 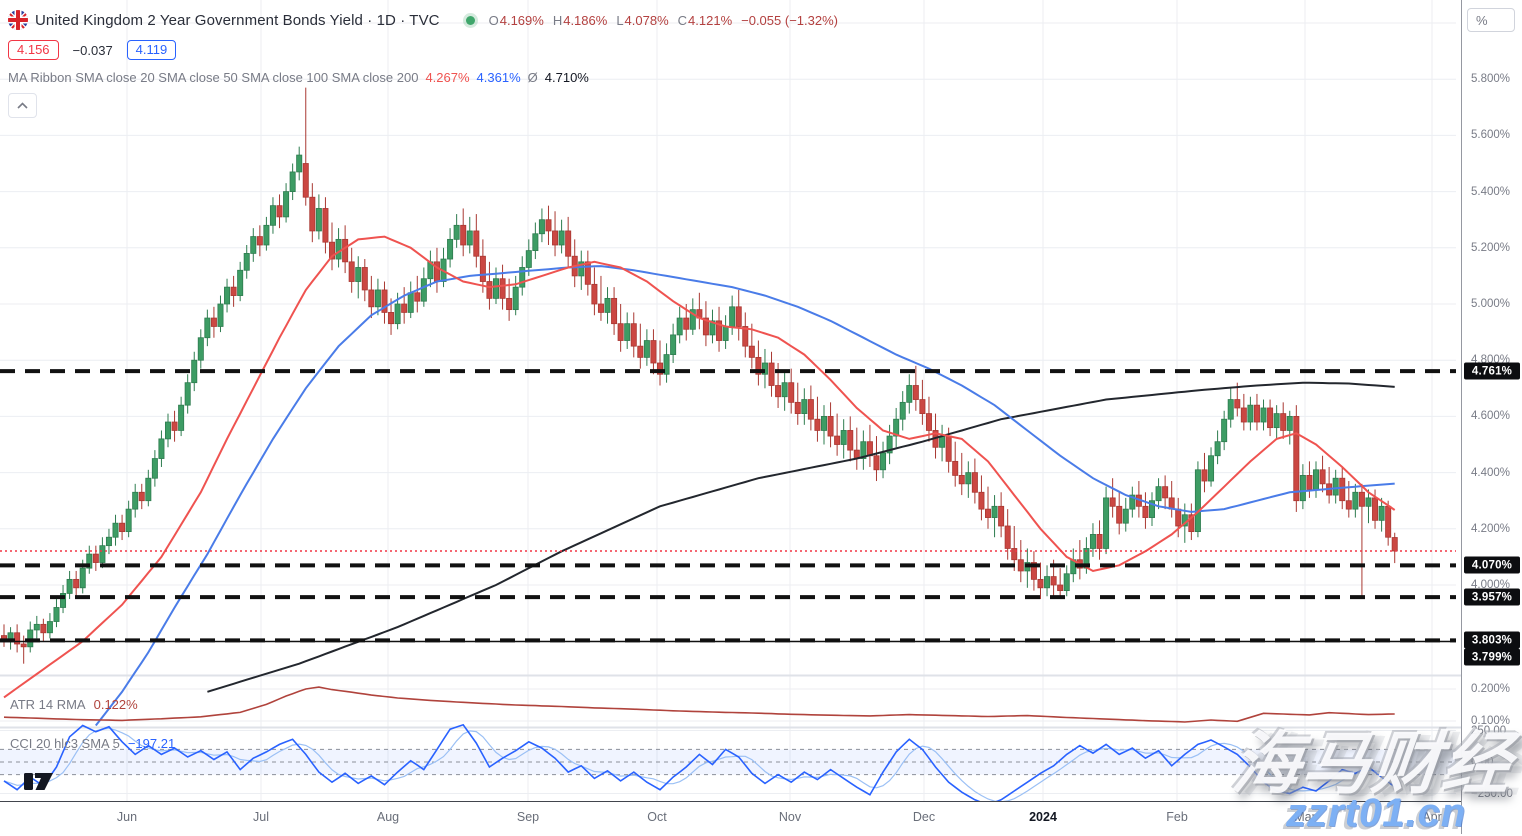 I want to click on cci-indicator-label: CCI 20 hlc3 SMA 5, so click(x=65, y=743).